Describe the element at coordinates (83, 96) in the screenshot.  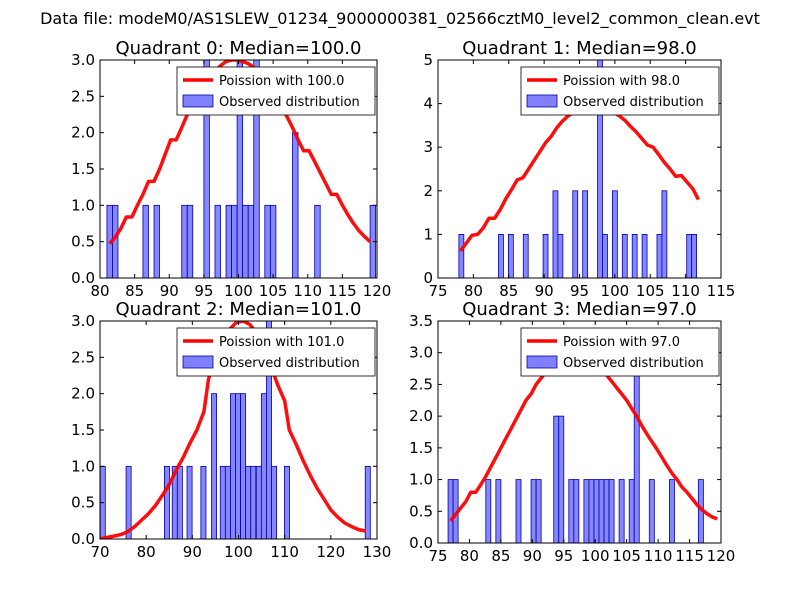
I see `y-tick-label: 2.5` at that location.